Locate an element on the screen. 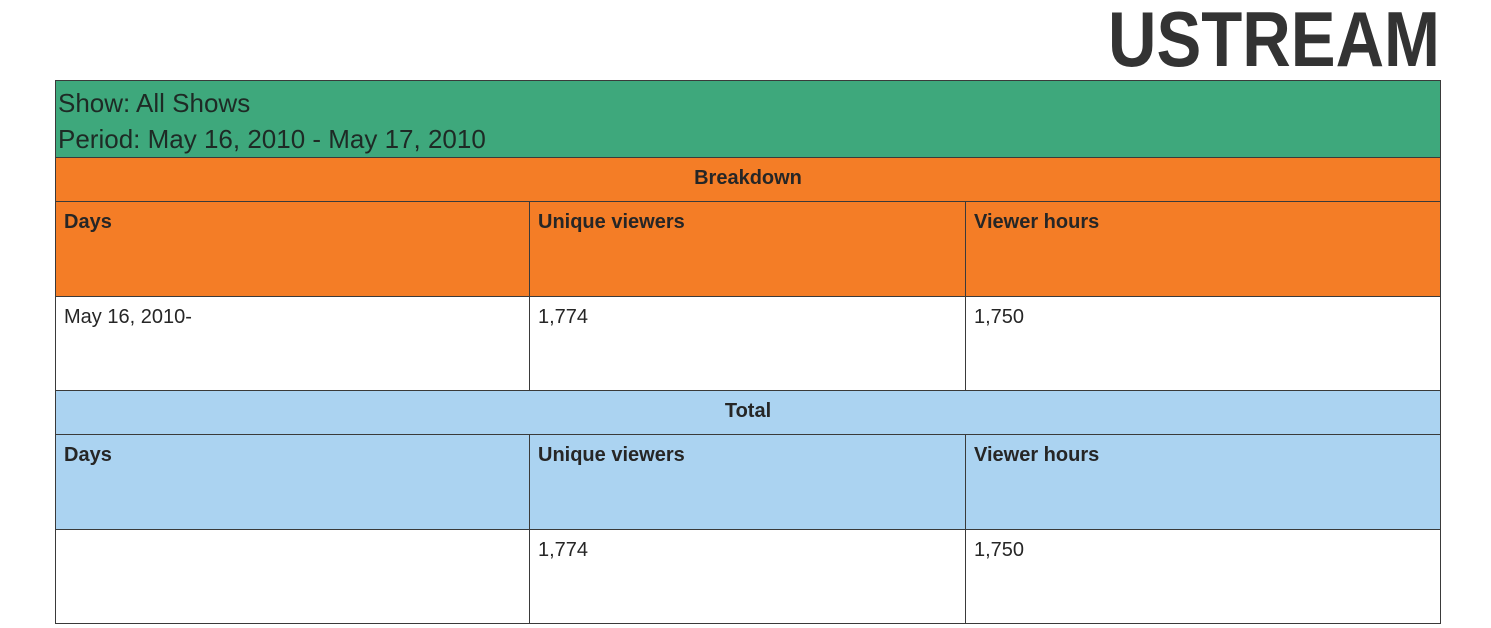 The width and height of the screenshot is (1491, 628). ustream-logo: USTREAM is located at coordinates (1274, 37).